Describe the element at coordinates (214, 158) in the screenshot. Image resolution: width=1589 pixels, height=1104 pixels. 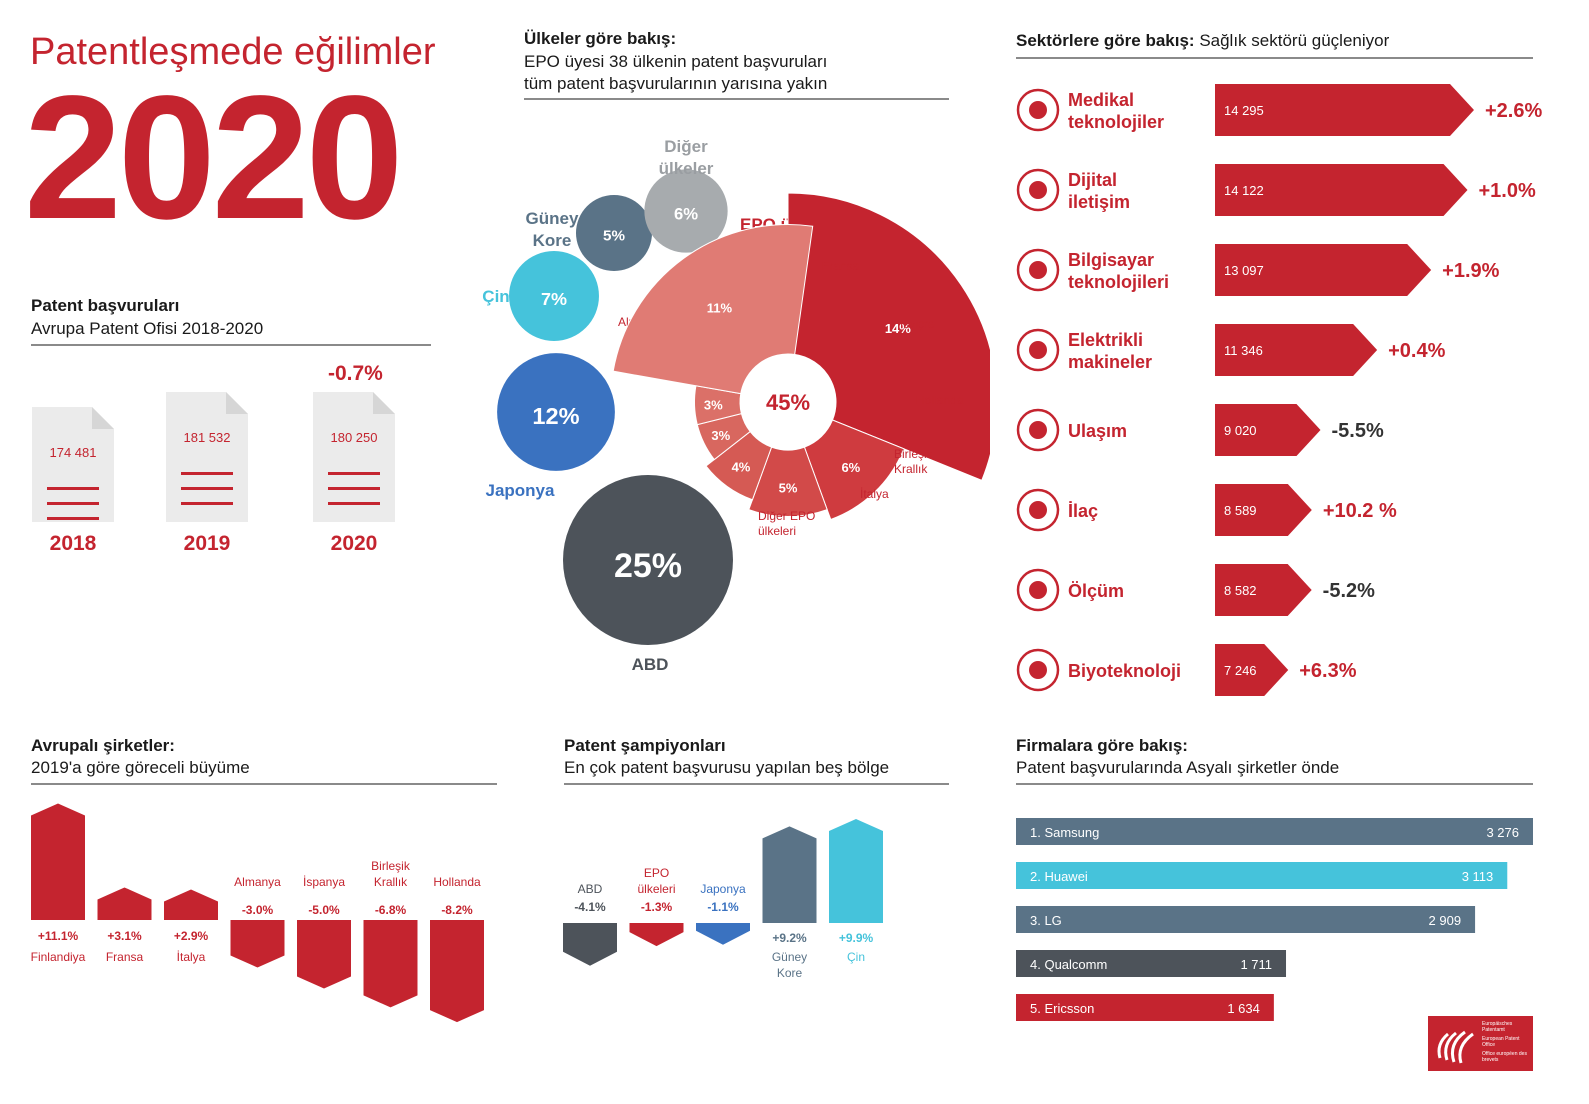
I see `year-heading: 2020` at that location.